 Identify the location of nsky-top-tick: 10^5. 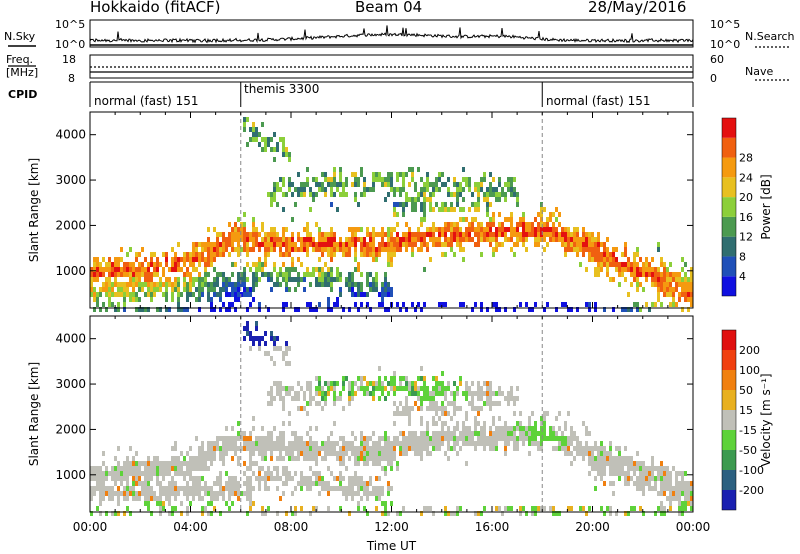
(70, 24).